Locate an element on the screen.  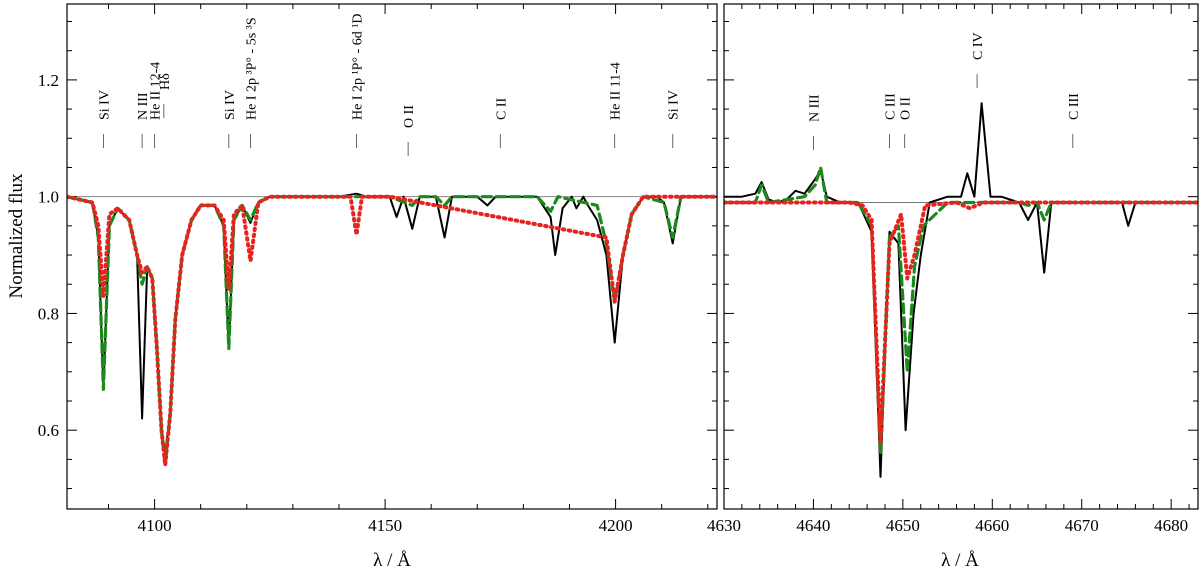
y-tick-label: 0.8 is located at coordinates (48, 313).